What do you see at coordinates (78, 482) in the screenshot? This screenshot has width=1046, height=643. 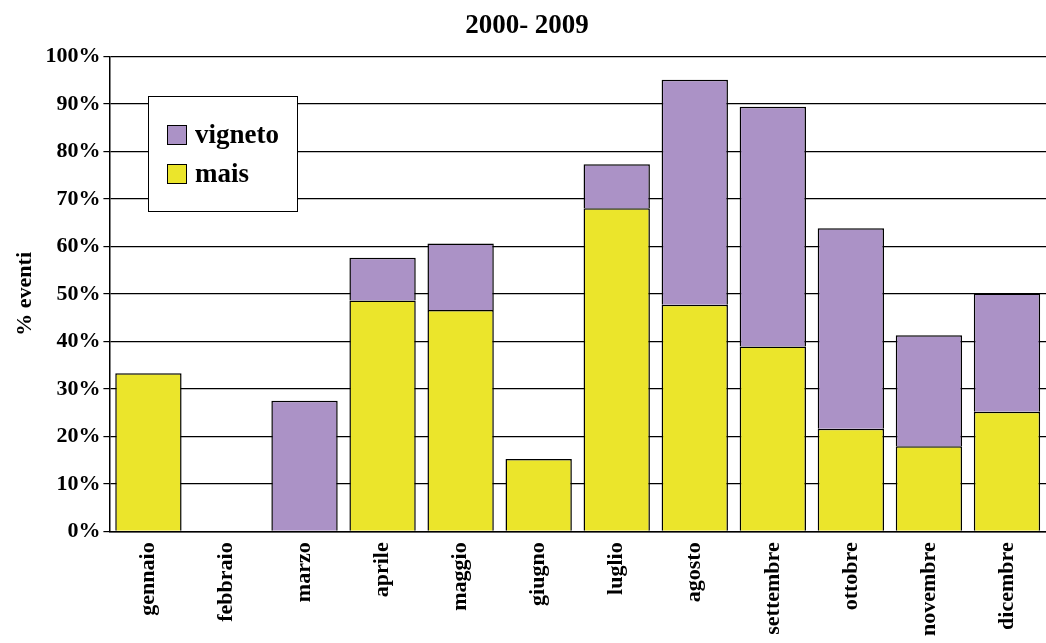 I see `y-tick-label: 10%` at bounding box center [78, 482].